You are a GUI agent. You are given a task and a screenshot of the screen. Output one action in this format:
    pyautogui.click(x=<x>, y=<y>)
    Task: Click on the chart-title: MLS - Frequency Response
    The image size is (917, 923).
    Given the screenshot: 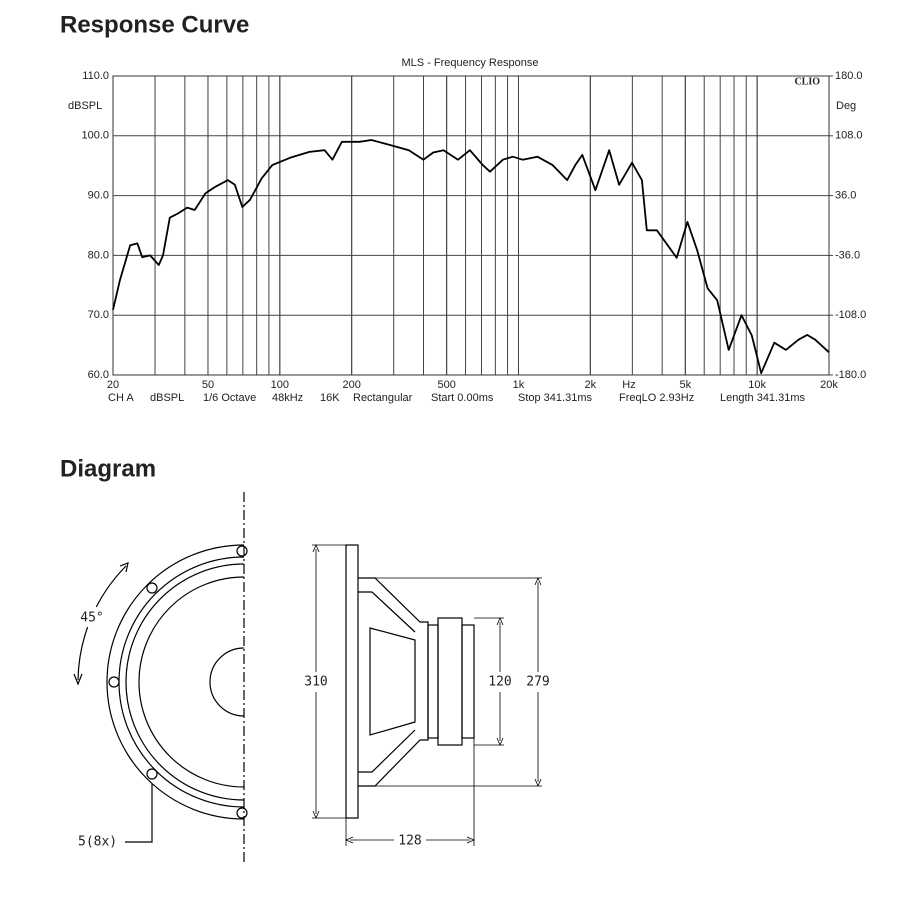 What is the action you would take?
    pyautogui.click(x=470, y=63)
    